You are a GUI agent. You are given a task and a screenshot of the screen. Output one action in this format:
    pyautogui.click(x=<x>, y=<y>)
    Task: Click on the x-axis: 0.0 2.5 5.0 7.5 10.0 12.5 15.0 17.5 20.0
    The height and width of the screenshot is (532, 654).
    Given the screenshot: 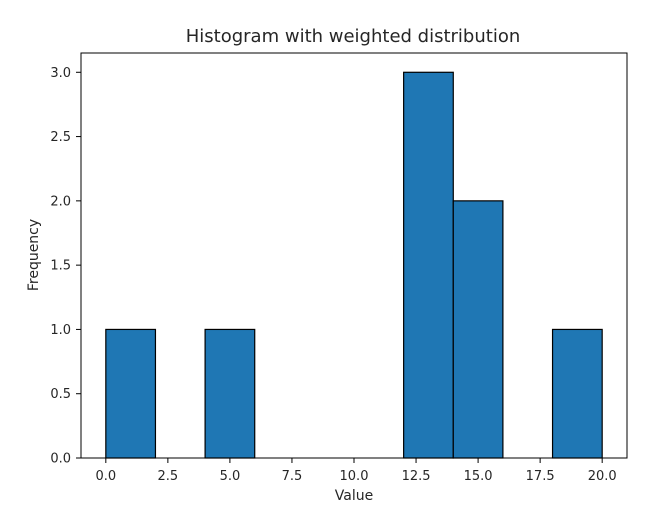 What is the action you would take?
    pyautogui.click(x=356, y=471)
    